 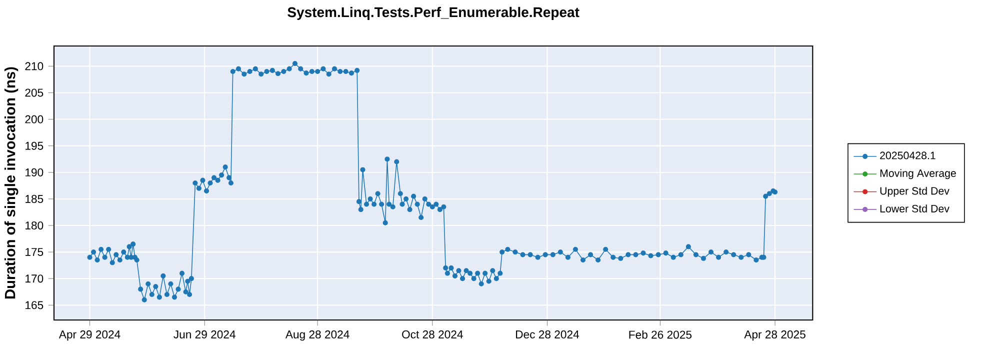 What do you see at coordinates (89, 335) in the screenshot?
I see `x-tick-label: Apr 29 2024` at bounding box center [89, 335].